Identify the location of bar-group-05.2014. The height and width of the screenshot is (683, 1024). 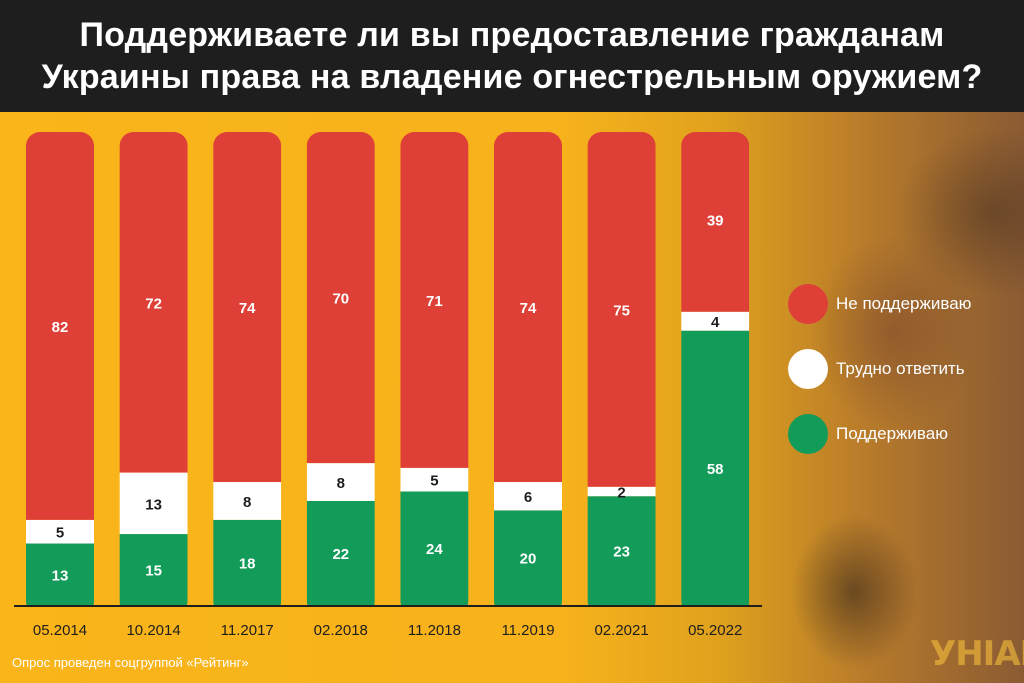
(60, 368).